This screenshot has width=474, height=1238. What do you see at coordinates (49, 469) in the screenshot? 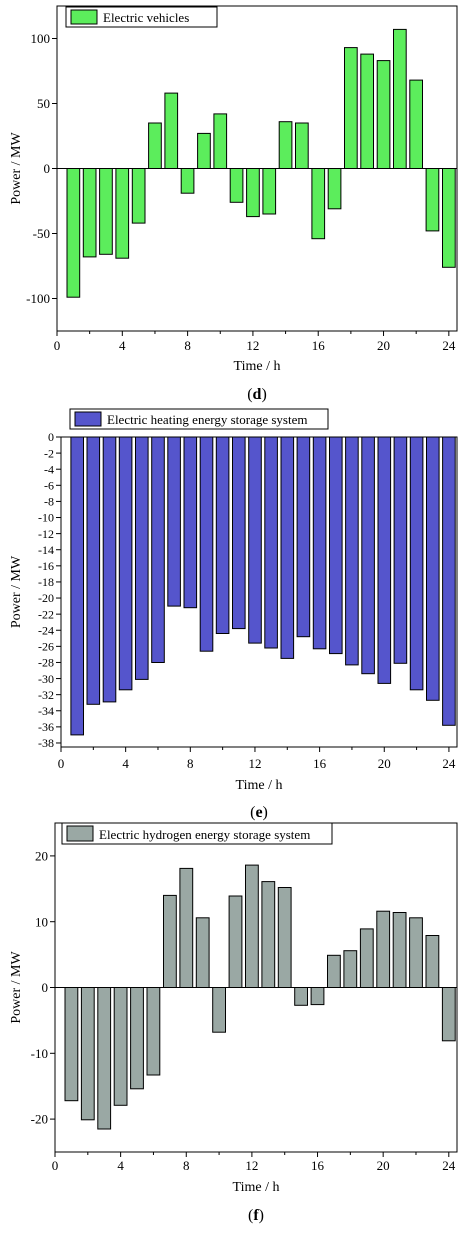
I see `y-tick-label: -4` at bounding box center [49, 469].